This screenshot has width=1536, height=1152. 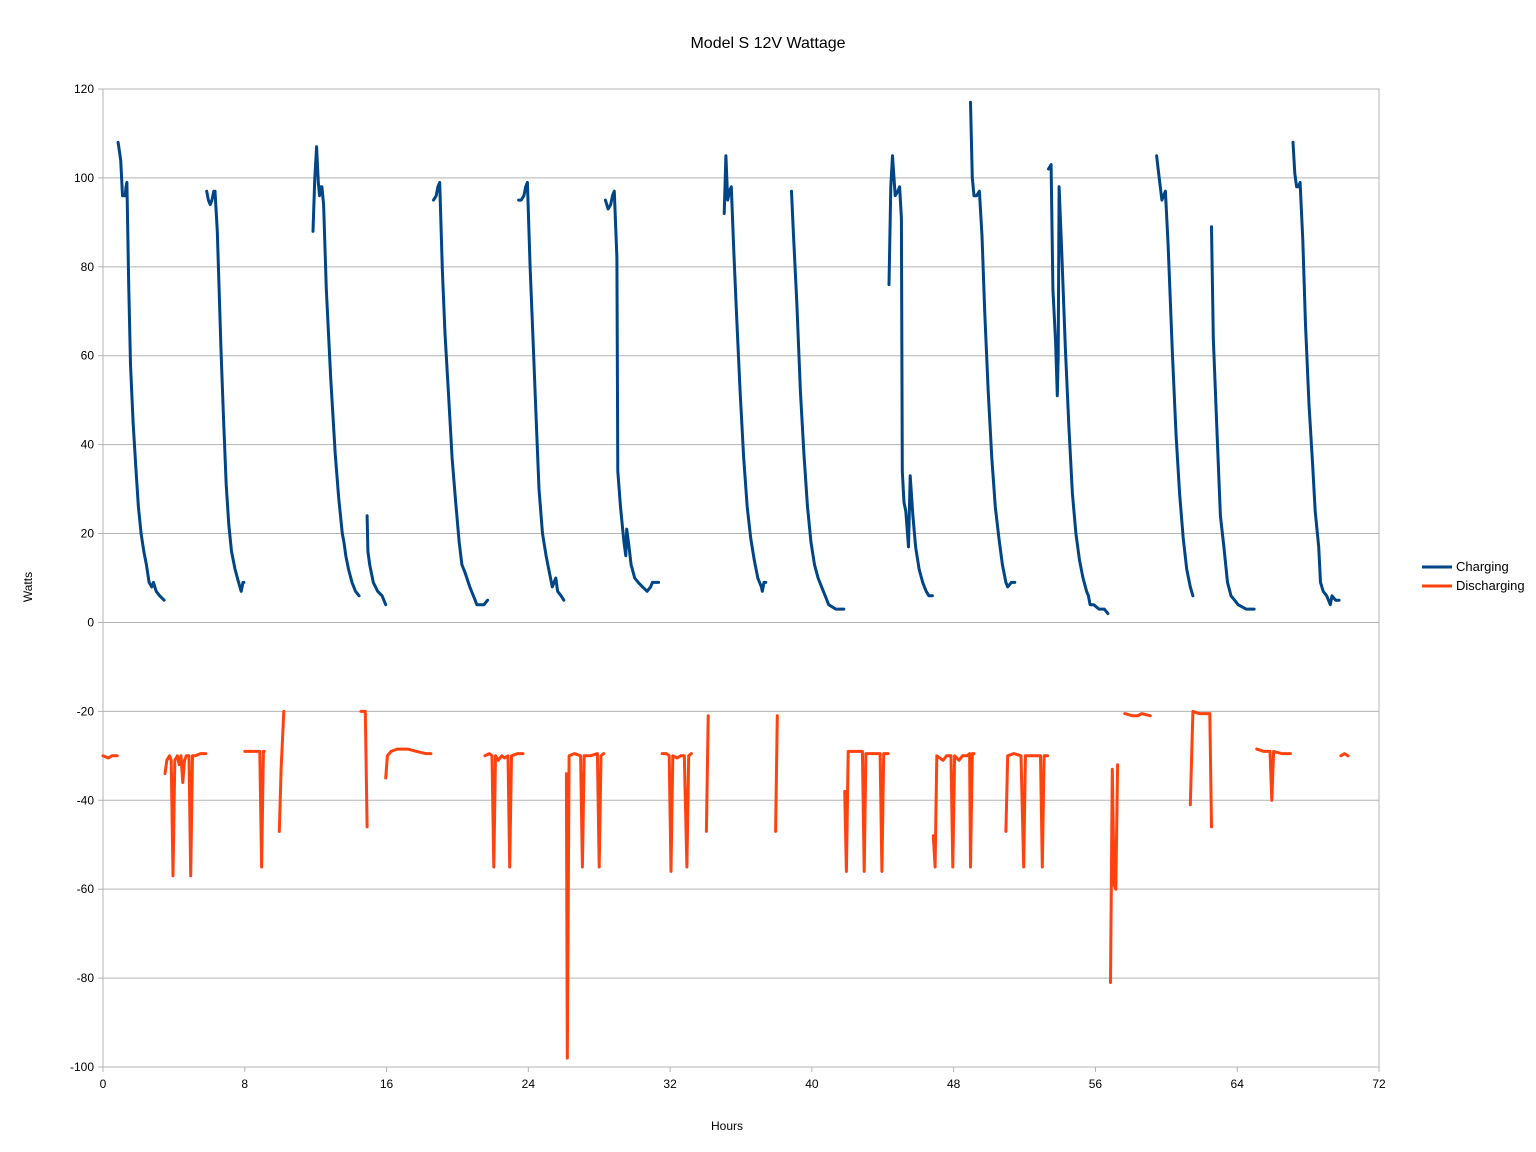 What do you see at coordinates (1473, 576) in the screenshot?
I see `legend: Charging Discharging` at bounding box center [1473, 576].